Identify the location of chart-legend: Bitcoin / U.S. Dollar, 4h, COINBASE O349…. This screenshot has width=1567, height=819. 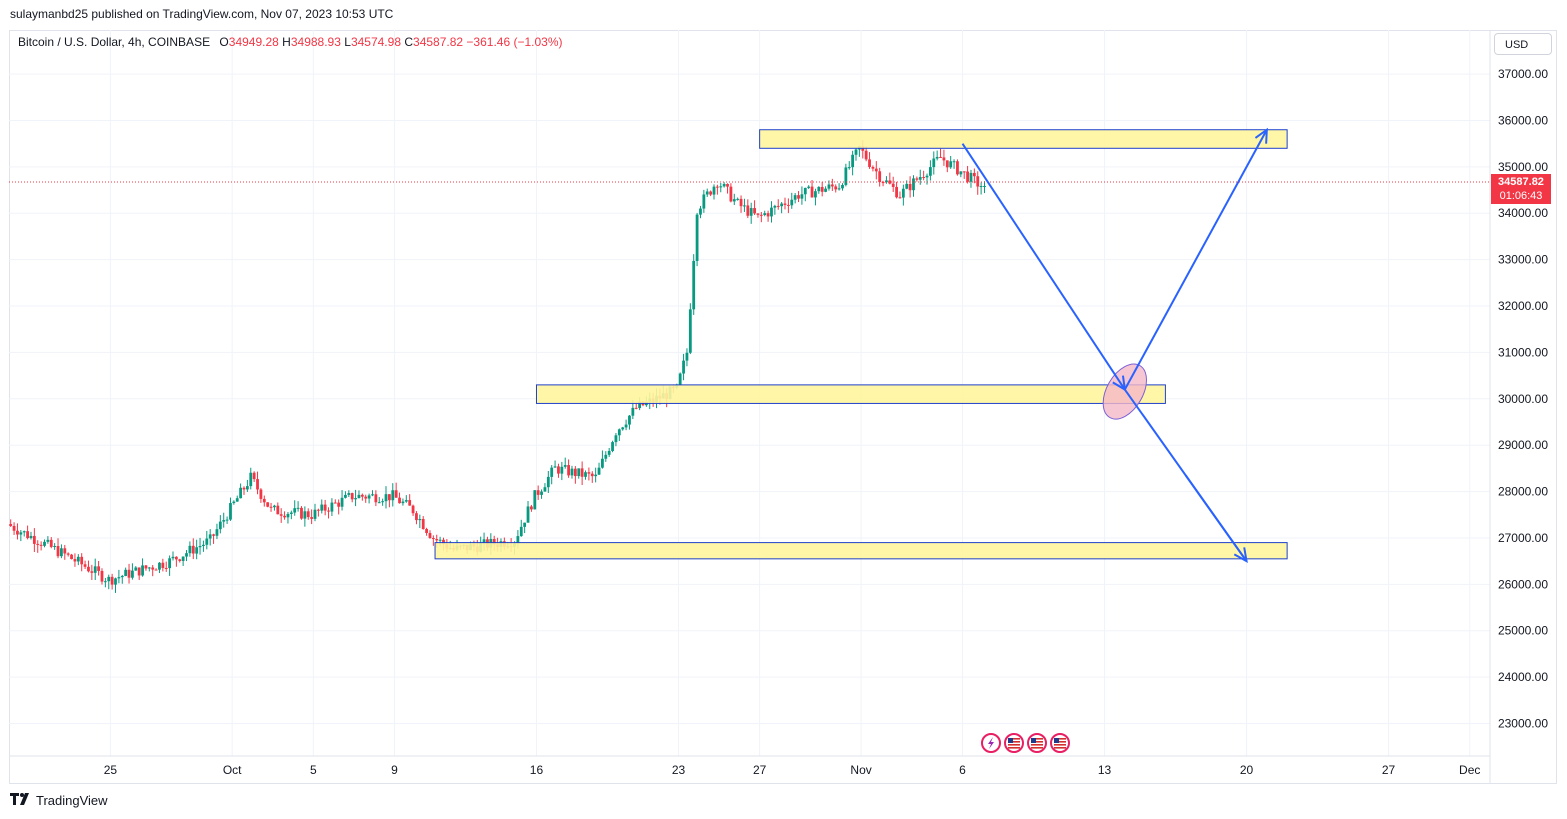
(290, 42).